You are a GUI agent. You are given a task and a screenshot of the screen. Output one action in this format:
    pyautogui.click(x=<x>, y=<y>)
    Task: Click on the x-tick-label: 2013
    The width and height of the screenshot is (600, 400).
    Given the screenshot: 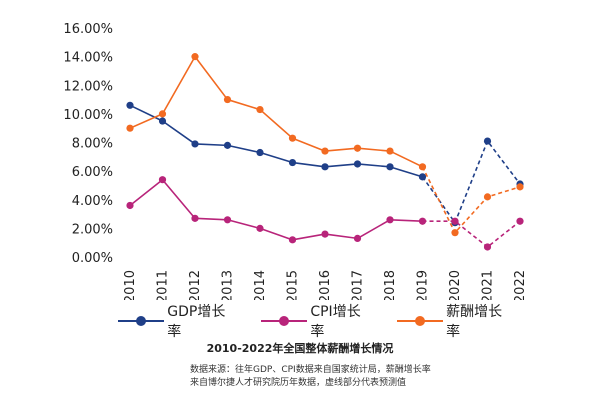 What is the action you would take?
    pyautogui.click(x=228, y=285)
    